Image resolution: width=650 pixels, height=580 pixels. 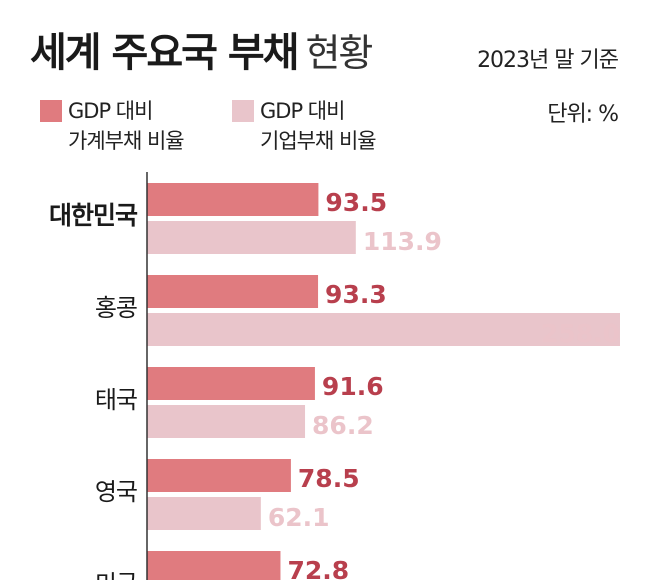 What do you see at coordinates (153, 126) in the screenshot?
I see `legend-household-label: GDP 대비 가계부채 비율` at bounding box center [153, 126].